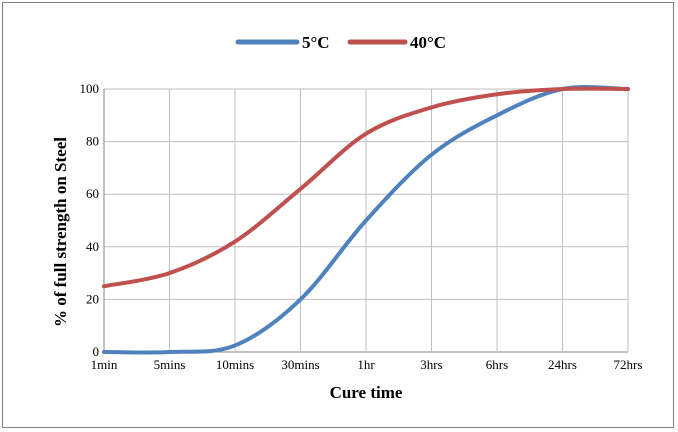 This screenshot has width=678, height=432. Describe the element at coordinates (92, 141) in the screenshot. I see `y-tick-label: 80` at that location.